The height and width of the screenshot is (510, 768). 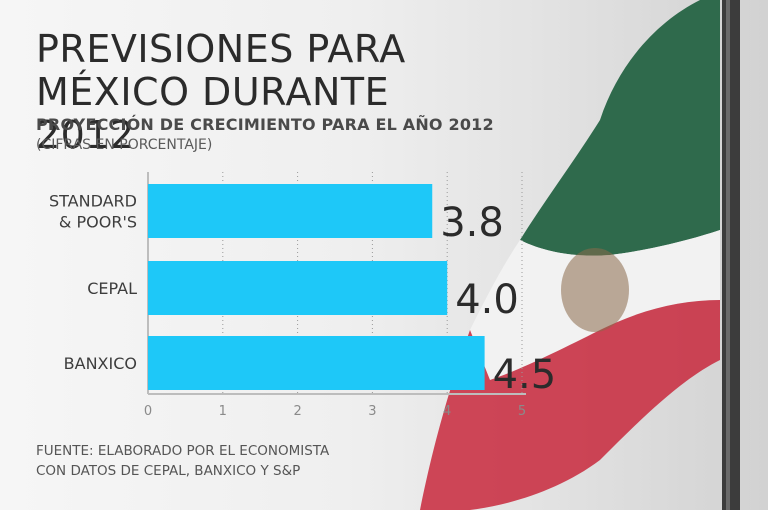 What do you see at coordinates (124, 145) in the screenshot?
I see `chart-units: (CIFRAS EN PORCENTAJE)` at bounding box center [124, 145].